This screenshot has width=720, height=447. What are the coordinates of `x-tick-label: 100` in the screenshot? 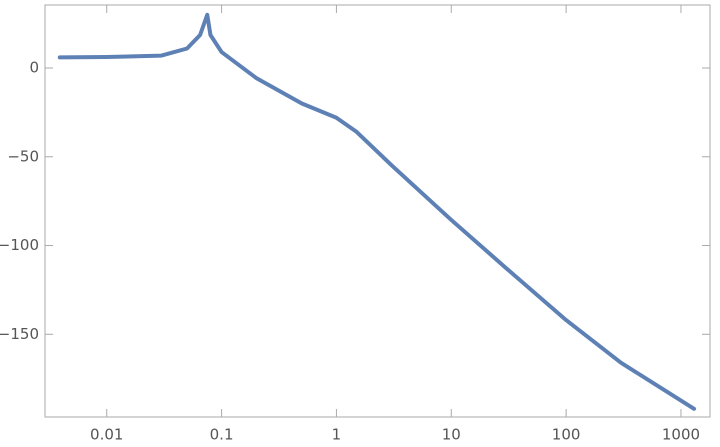 It's located at (566, 435).